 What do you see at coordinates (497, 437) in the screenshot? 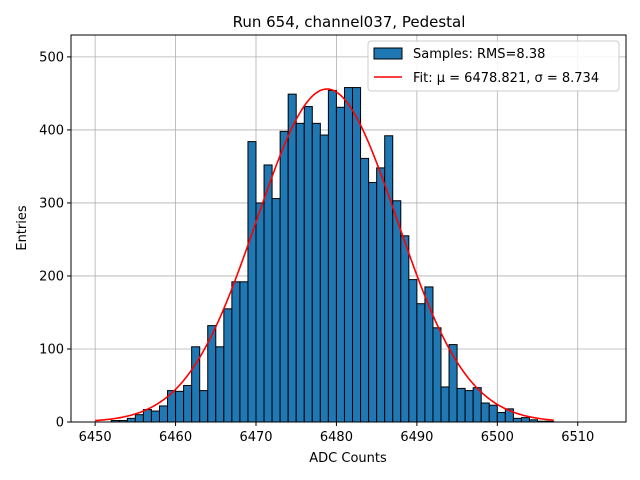
I see `x-tick-label: 6500` at bounding box center [497, 437].